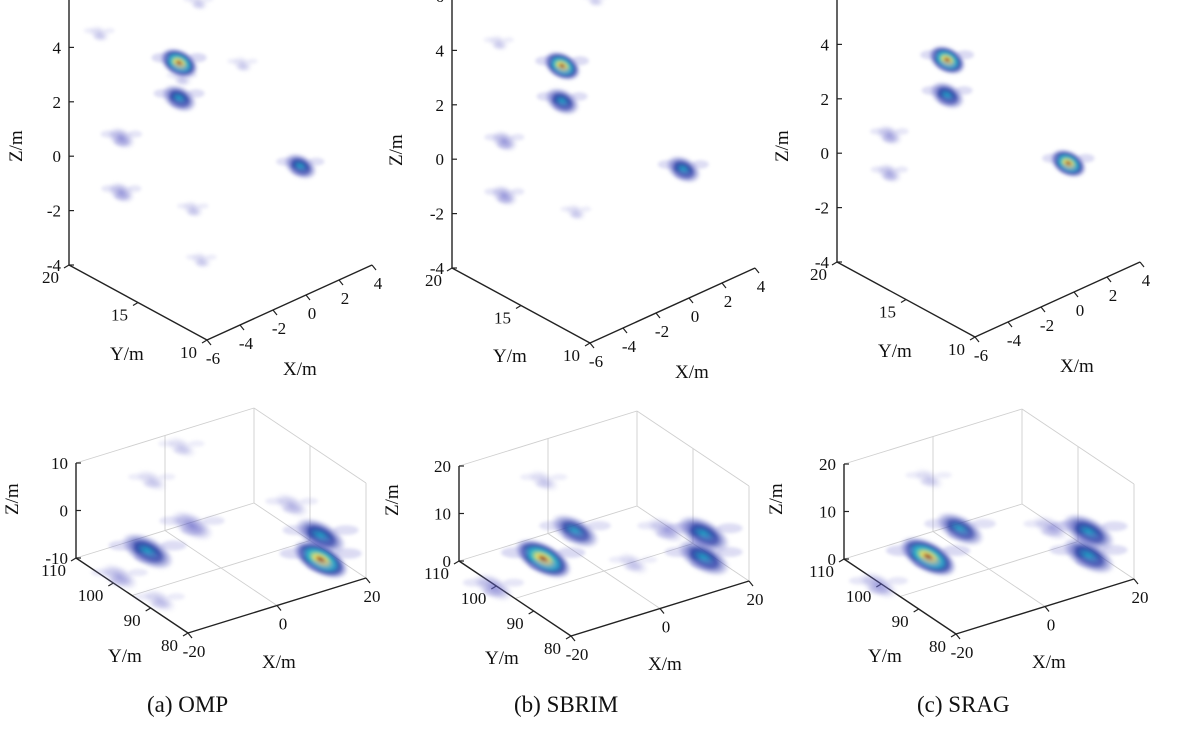  Describe the element at coordinates (981, 355) in the screenshot. I see `x-tick-label: -6` at that location.